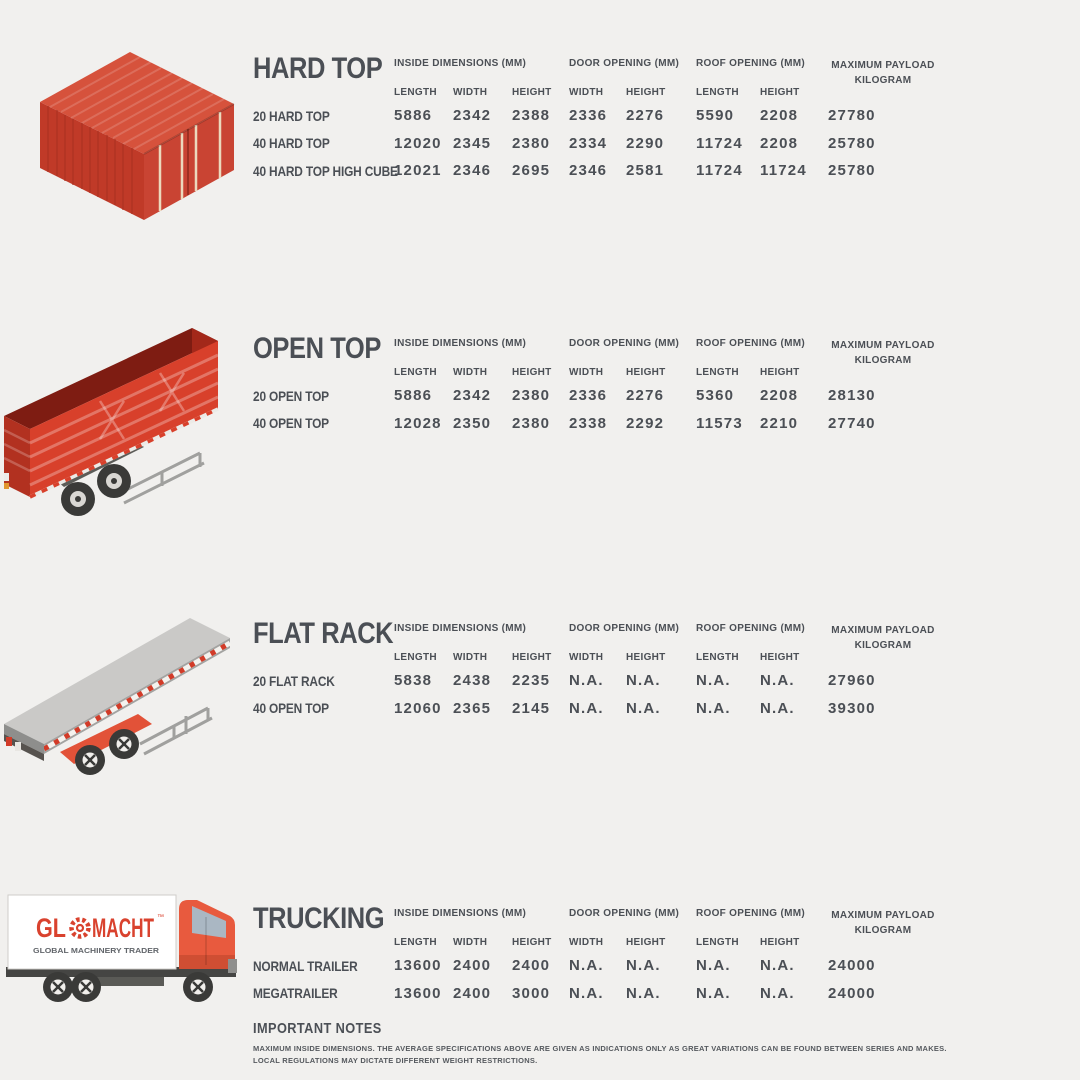  I want to click on row-label: 40 HARD TOP, so click(291, 143).